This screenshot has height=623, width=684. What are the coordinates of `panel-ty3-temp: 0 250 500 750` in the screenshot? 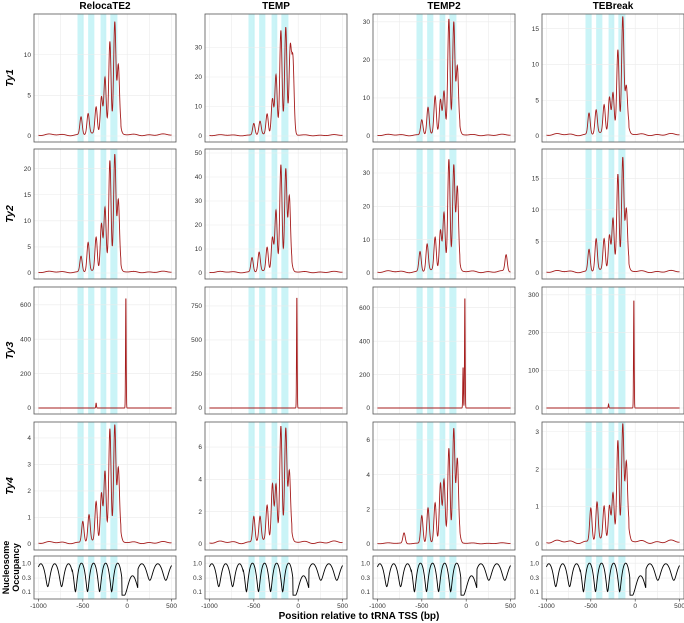 It's located at (269, 350).